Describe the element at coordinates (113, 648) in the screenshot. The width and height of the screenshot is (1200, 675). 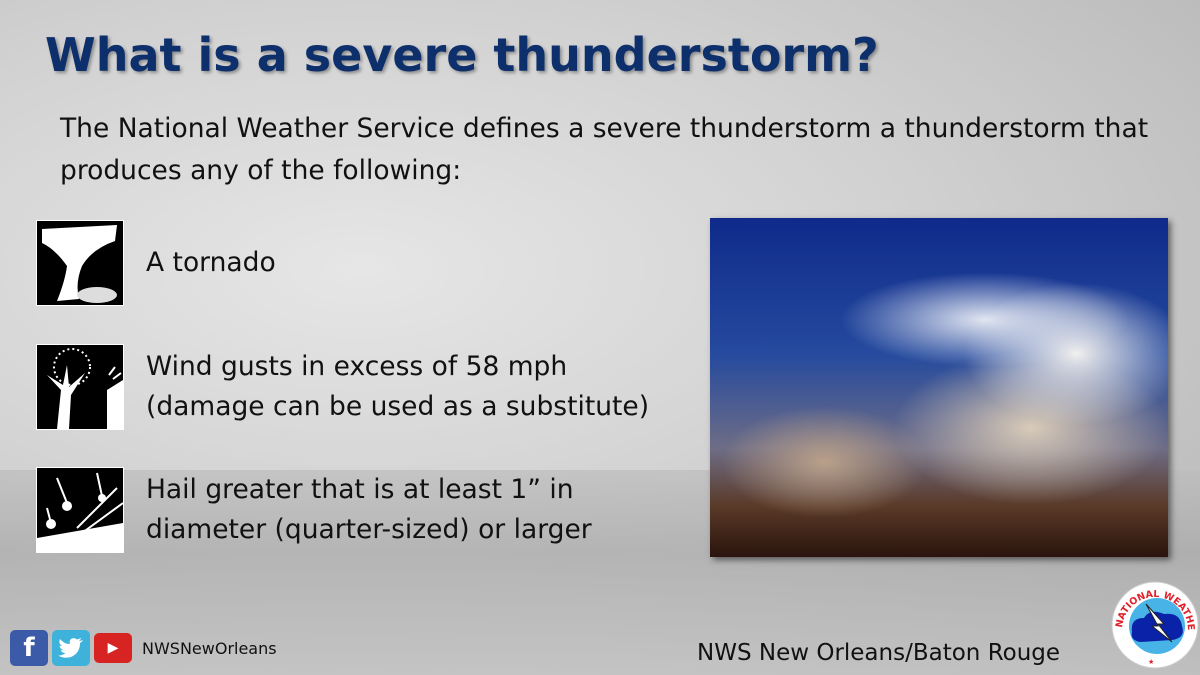
I see `youtube-icon: ▶` at that location.